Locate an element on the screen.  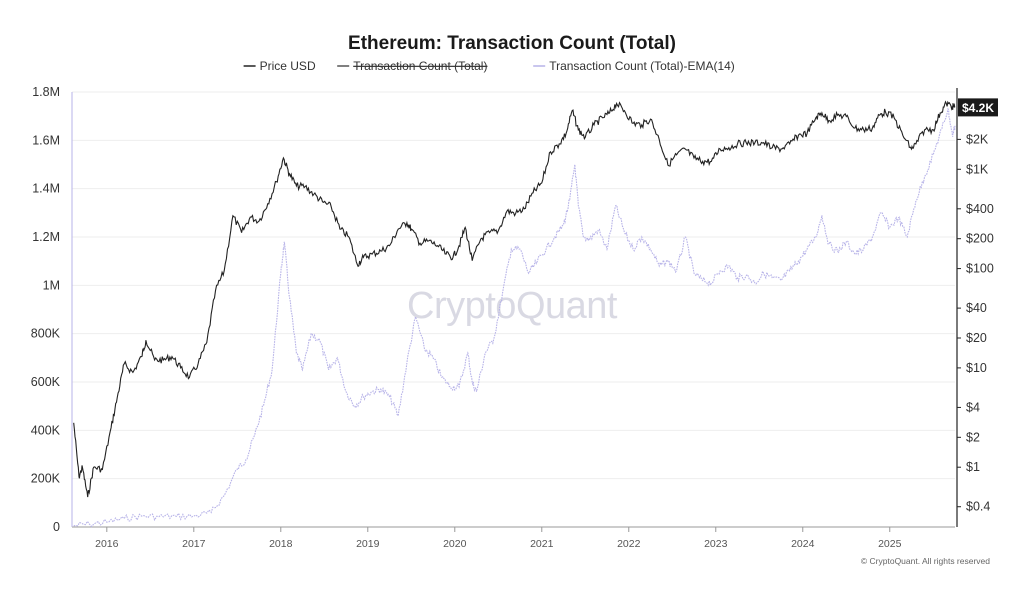
y-left-tick-label: 600K is located at coordinates (46, 382).